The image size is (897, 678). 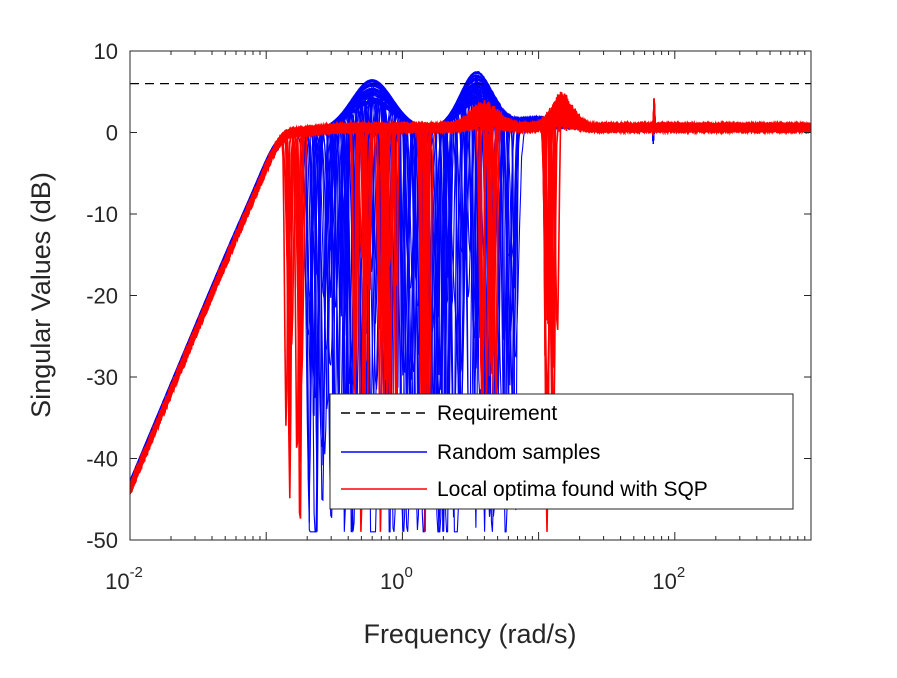 I want to click on x-axis-label: Frequency (rad/s), so click(x=469, y=634).